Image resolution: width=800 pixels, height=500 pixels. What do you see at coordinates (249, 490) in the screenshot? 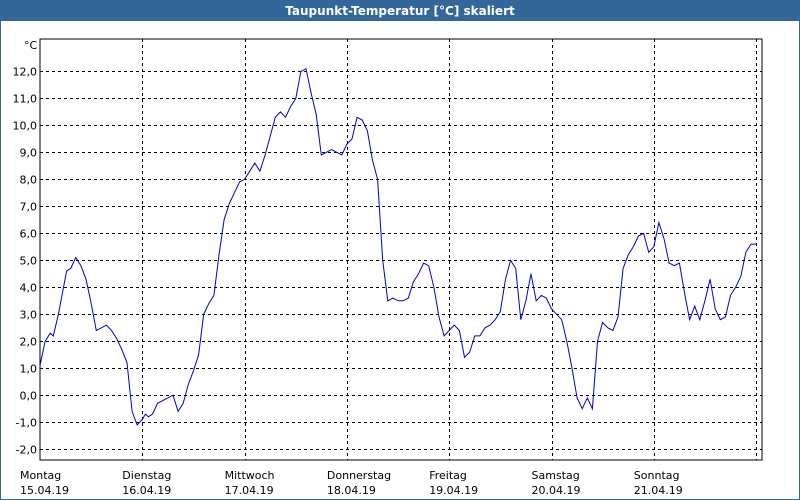
I see `x-day-date: 17.04.19` at bounding box center [249, 490].